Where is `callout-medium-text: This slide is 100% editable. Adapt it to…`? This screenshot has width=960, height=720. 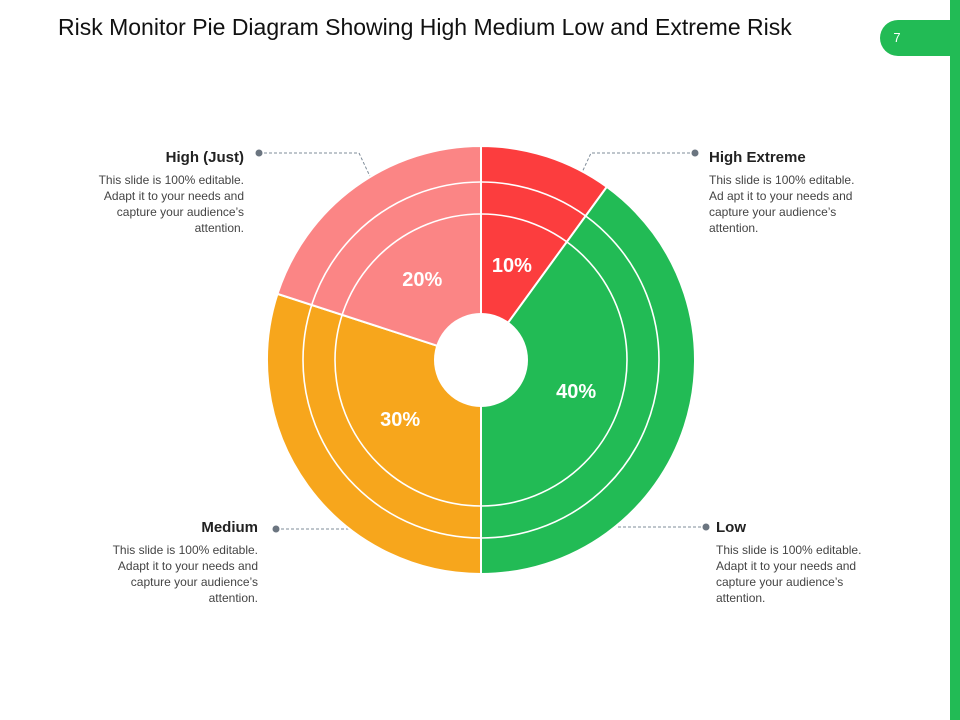 callout-medium-text: This slide is 100% editable. Adapt it to… is located at coordinates (185, 574).